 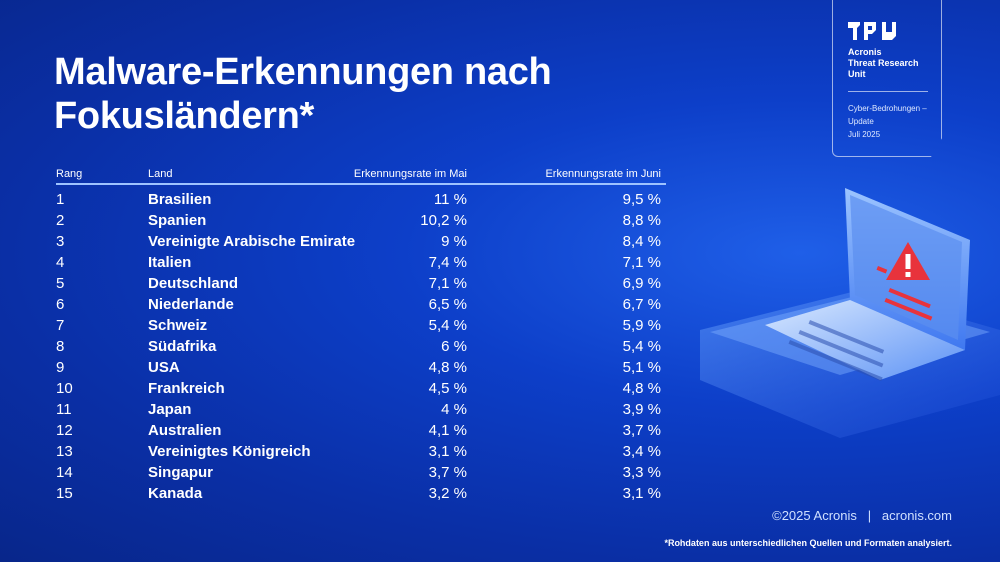 I want to click on header-land: Land, so click(x=160, y=174).